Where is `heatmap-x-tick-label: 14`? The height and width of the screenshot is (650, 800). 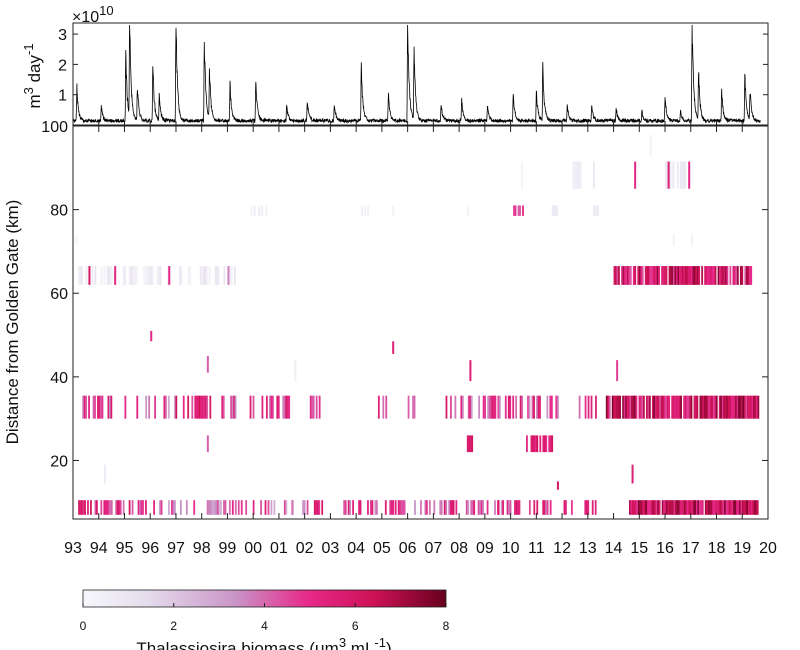
heatmap-x-tick-label: 14 is located at coordinates (614, 548).